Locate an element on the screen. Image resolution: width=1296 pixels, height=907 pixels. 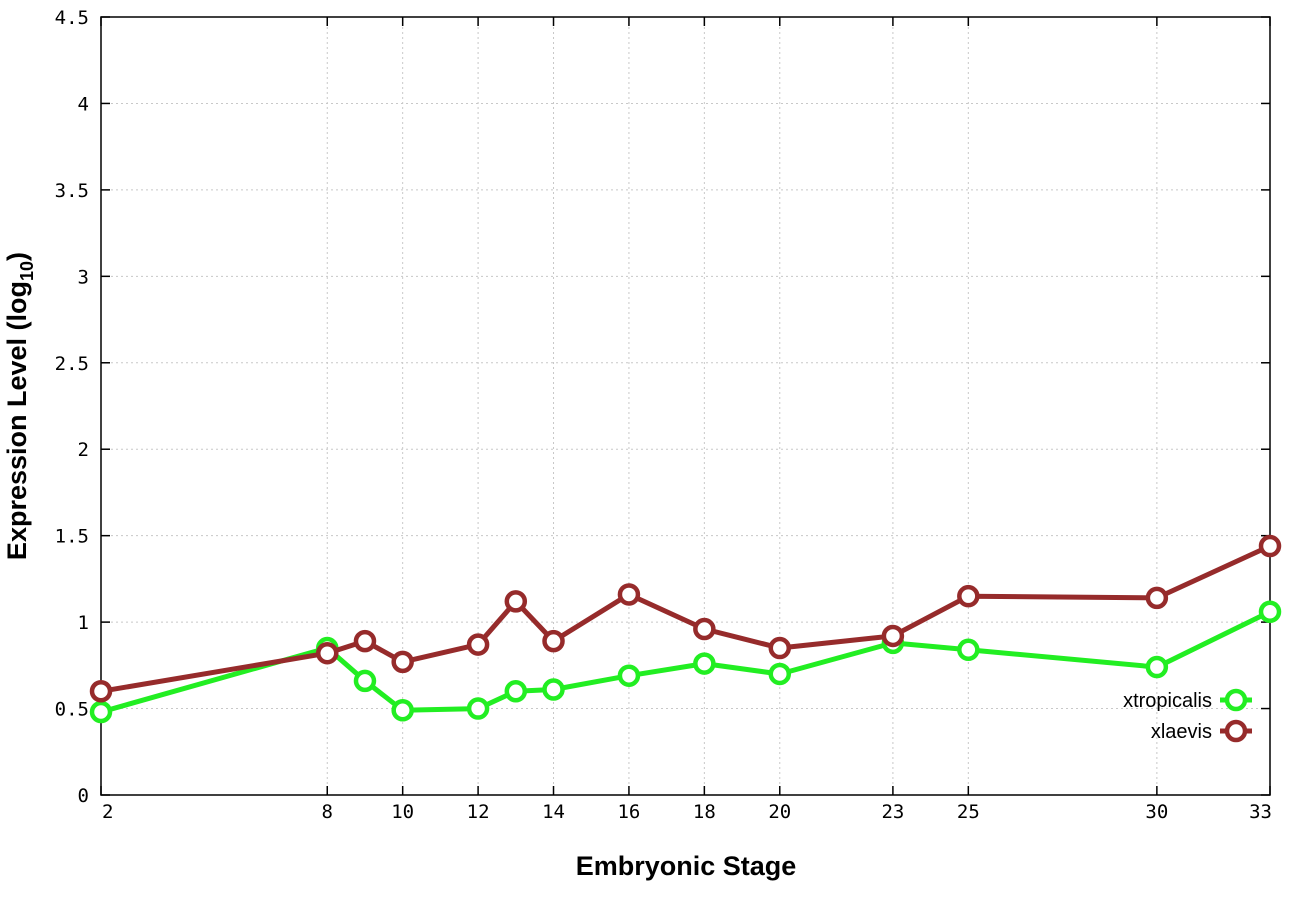
x-tick-label: 23 is located at coordinates (892, 812).